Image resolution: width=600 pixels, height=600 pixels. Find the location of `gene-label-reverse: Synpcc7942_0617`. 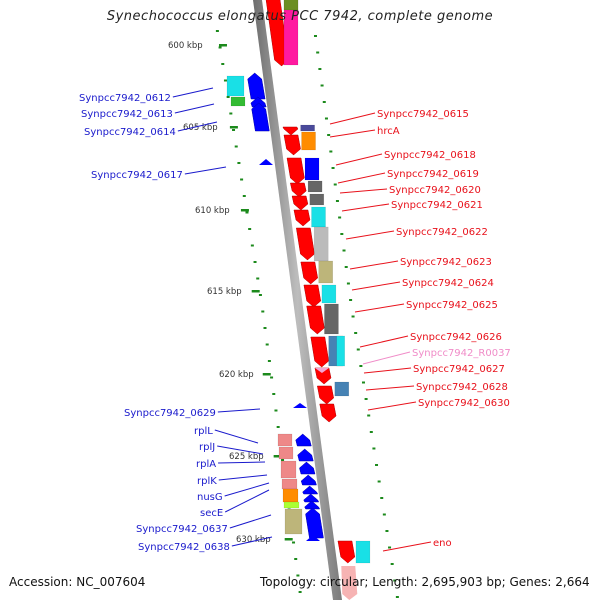

gene-label-reverse: Synpcc7942_0617 is located at coordinates (137, 175).